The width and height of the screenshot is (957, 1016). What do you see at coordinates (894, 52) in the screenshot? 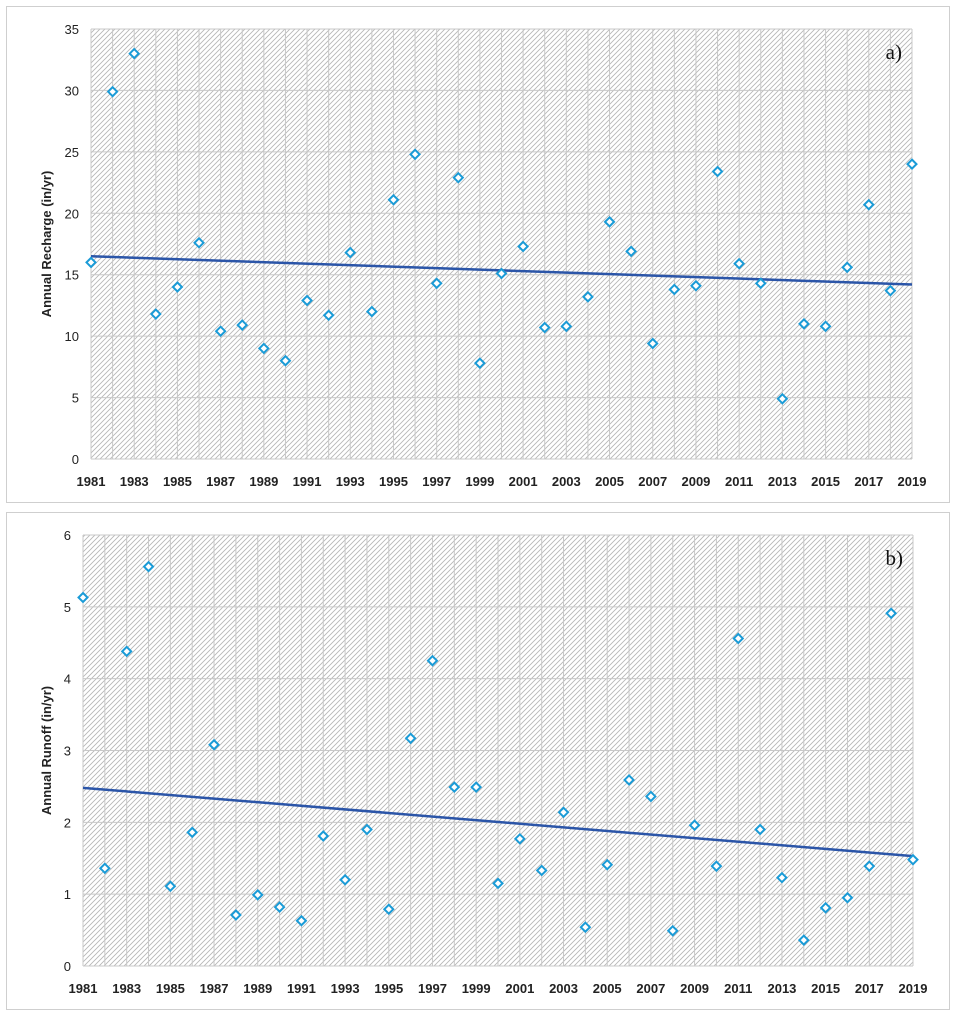
I see `panel-label: a)` at bounding box center [894, 52].